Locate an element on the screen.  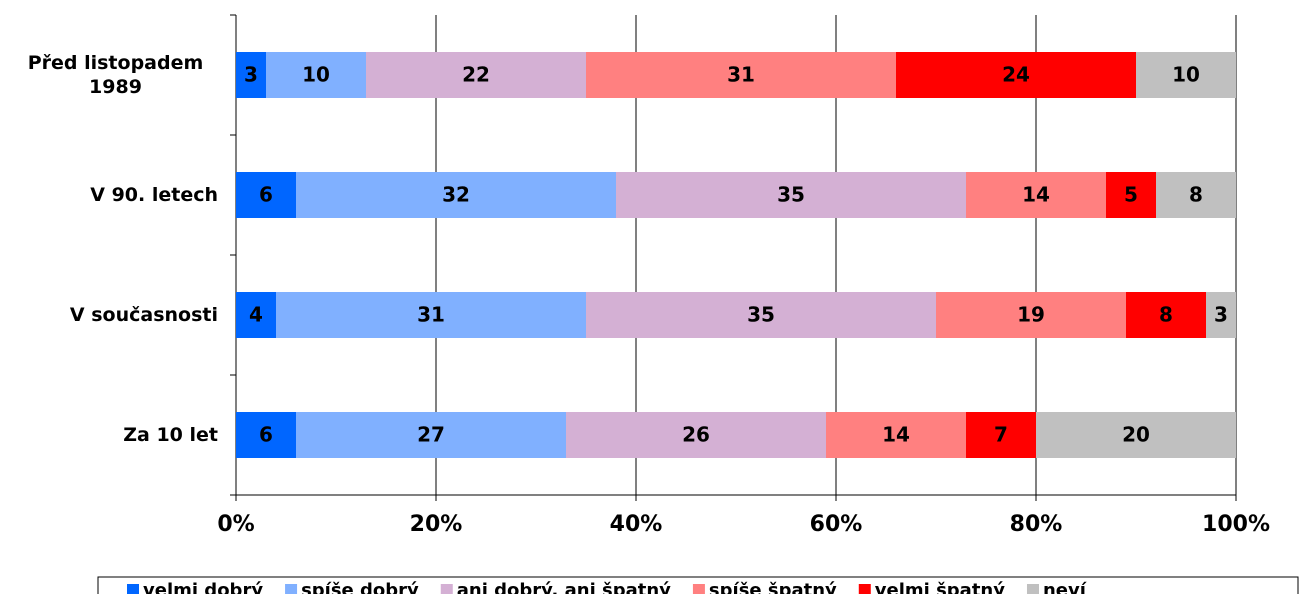
legend-label: velmi špatný is located at coordinates (940, 587).